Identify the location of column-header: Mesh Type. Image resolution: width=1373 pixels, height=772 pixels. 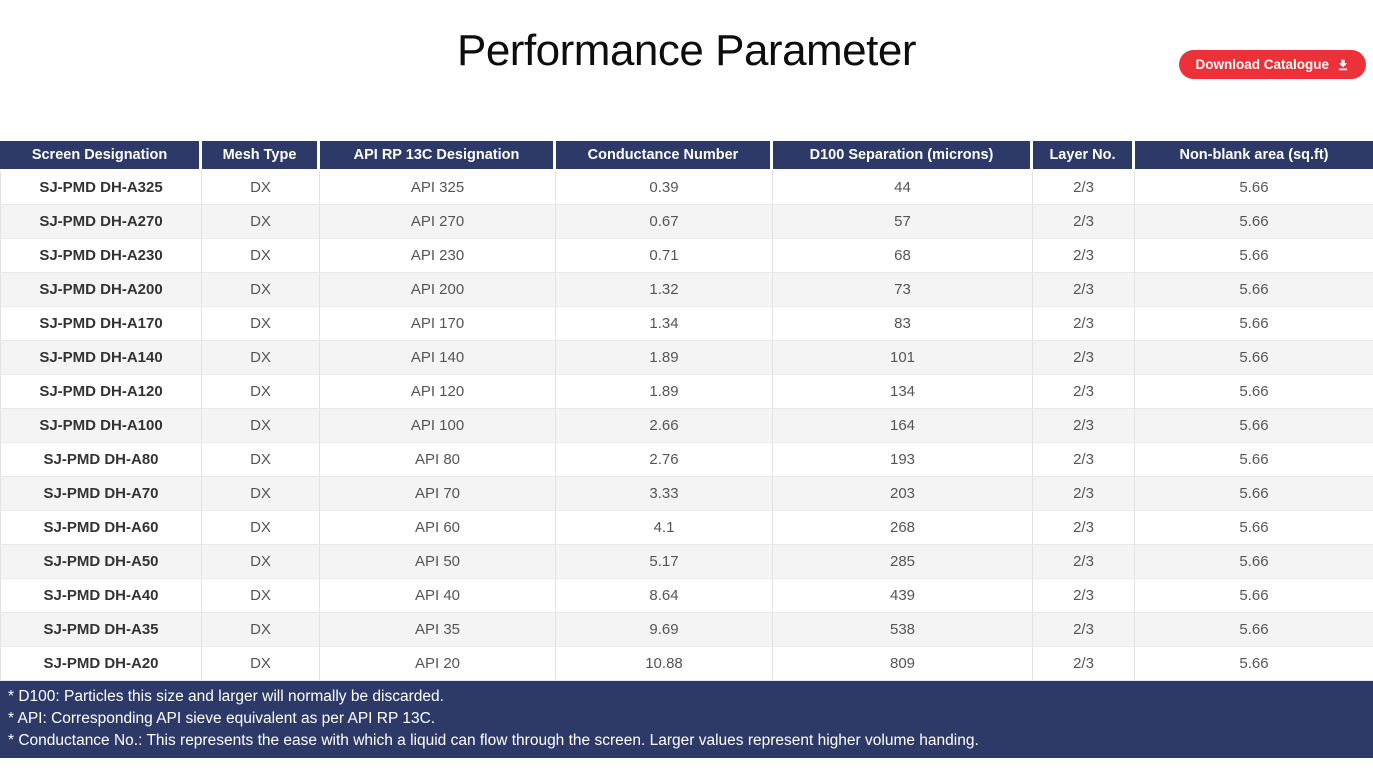
(261, 156).